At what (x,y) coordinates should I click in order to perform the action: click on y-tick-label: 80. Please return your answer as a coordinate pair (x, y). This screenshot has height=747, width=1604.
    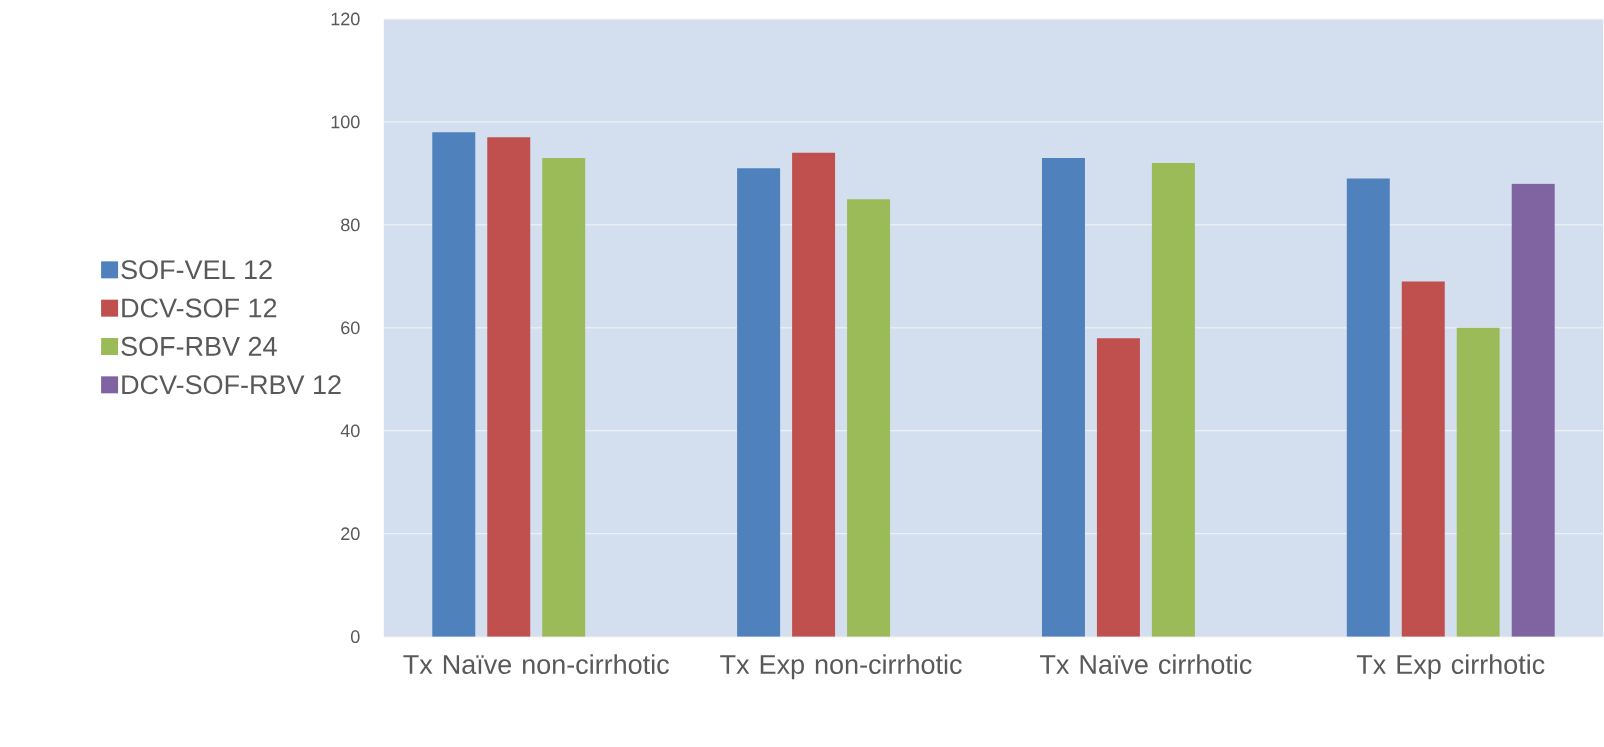
    Looking at the image, I should click on (350, 225).